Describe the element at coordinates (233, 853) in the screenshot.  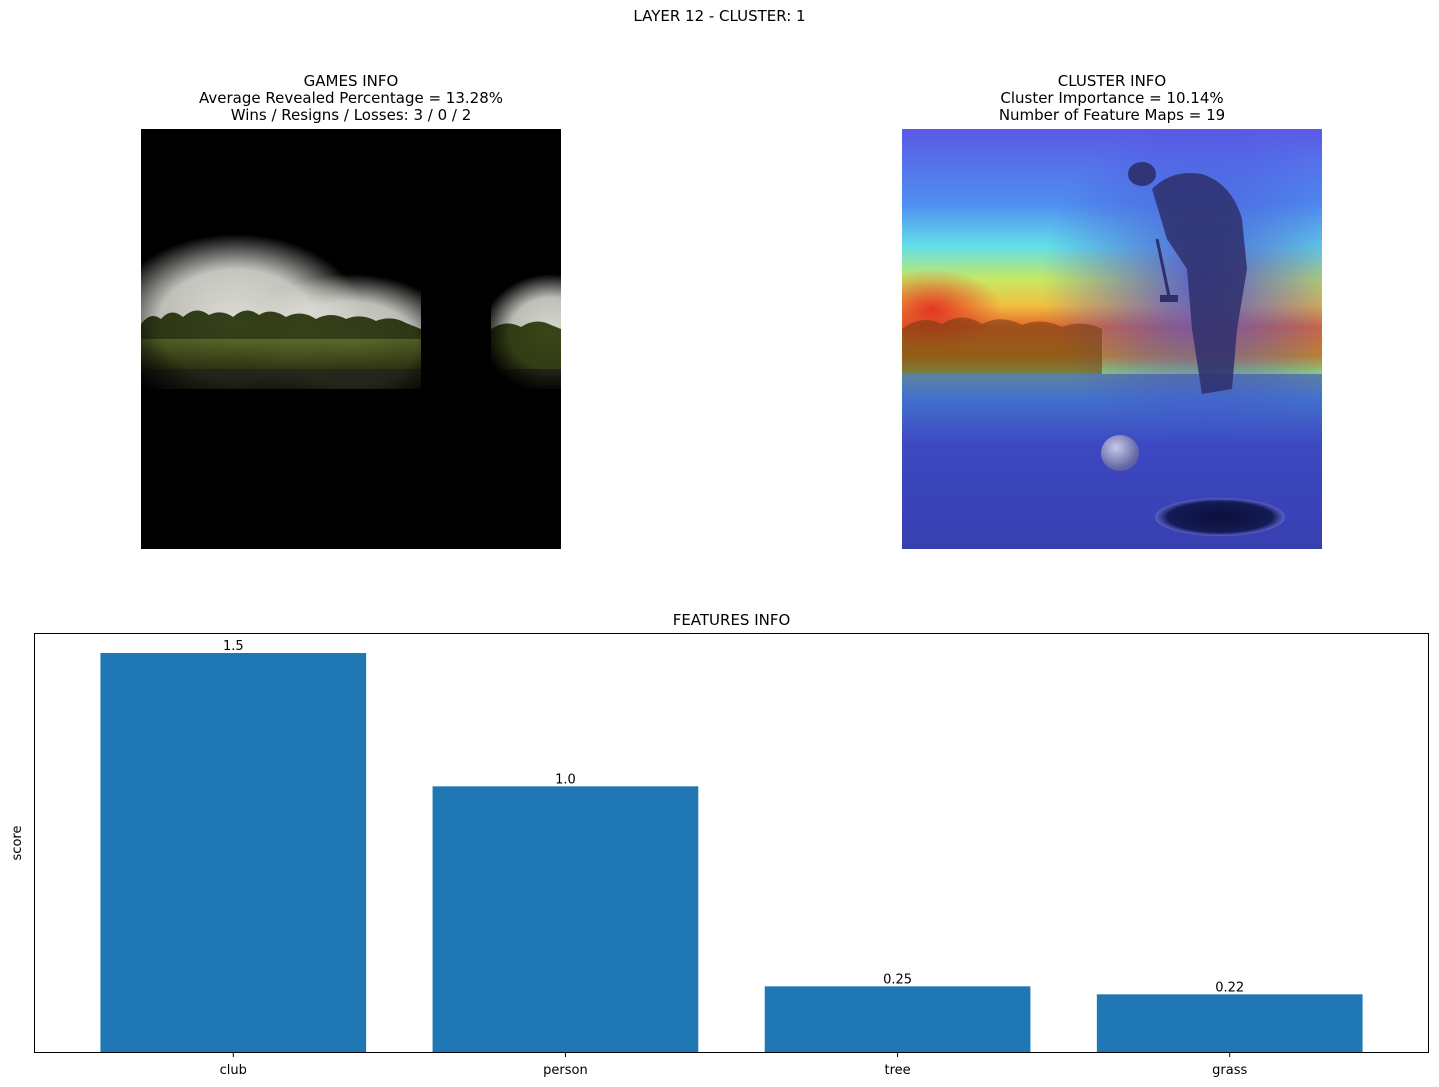
I see `bar-club` at that location.